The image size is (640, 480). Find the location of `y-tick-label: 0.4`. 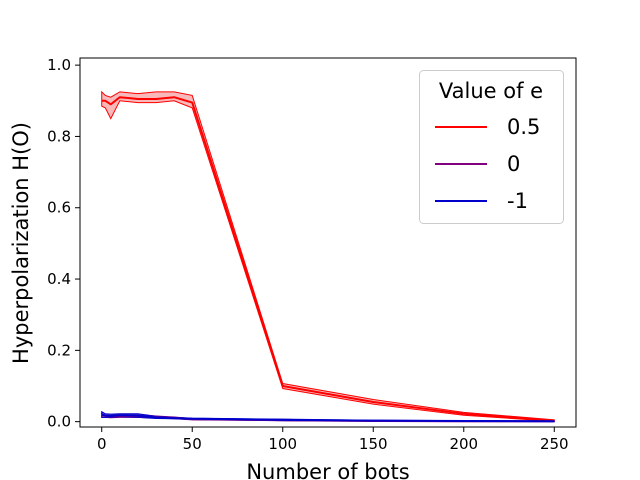

y-tick-label: 0.4 is located at coordinates (59, 279).